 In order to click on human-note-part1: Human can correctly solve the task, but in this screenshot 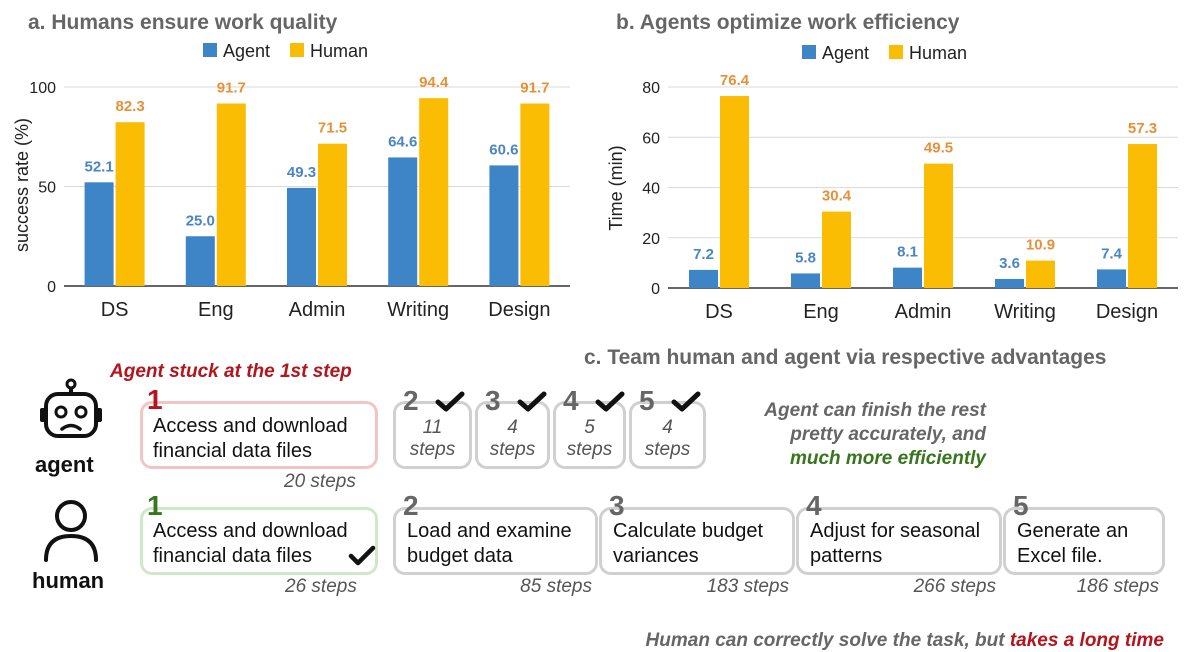, I will do `click(827, 640)`.